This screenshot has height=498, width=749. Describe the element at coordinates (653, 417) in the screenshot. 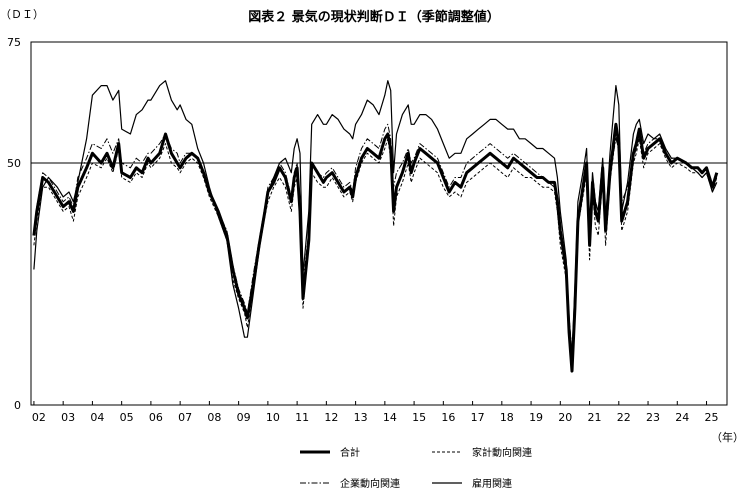

I see `x-tick-label: 23` at that location.